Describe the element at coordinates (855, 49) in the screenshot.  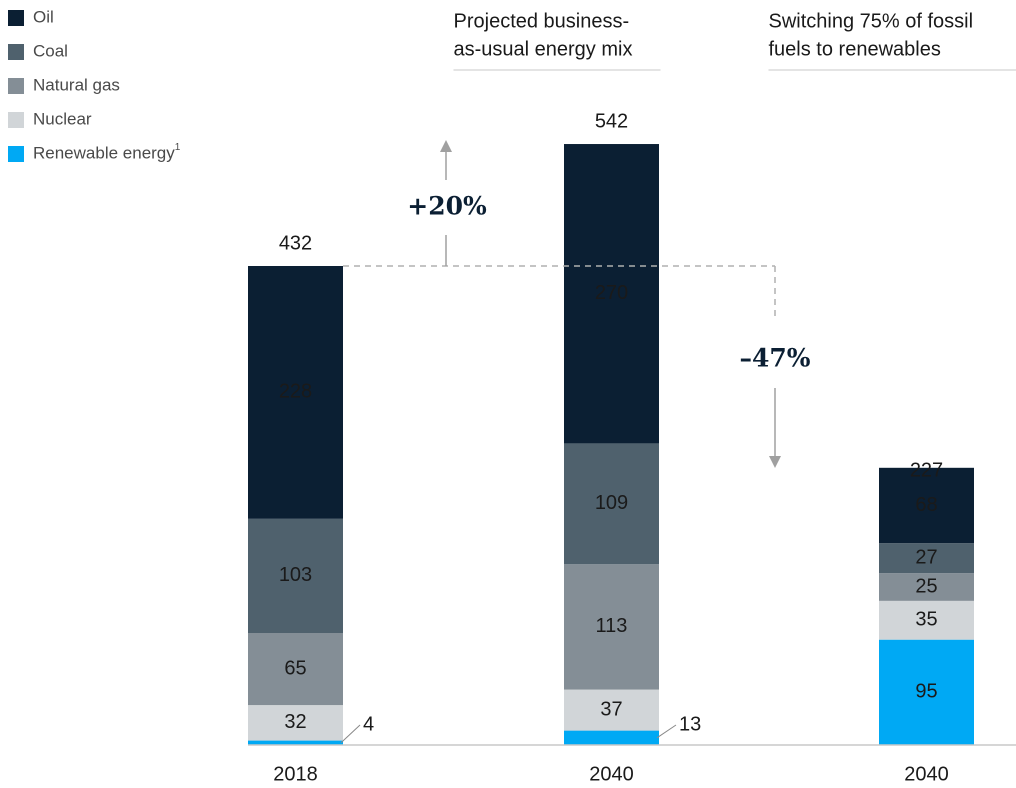
I see `column-header: fuels to renewables` at that location.